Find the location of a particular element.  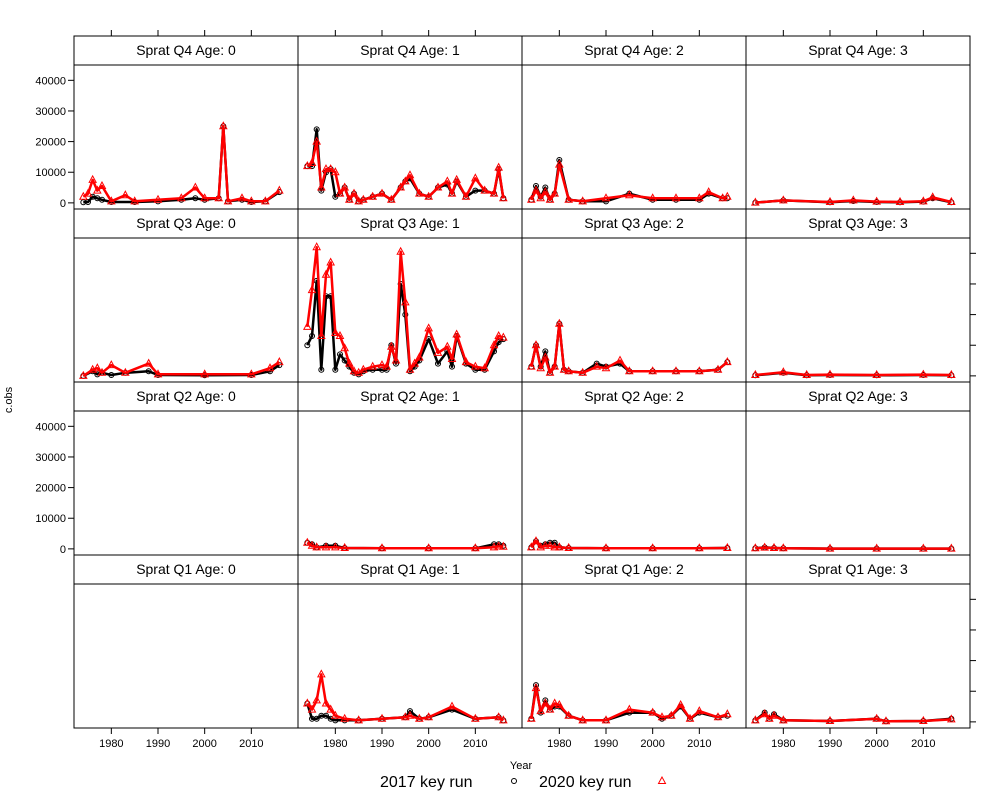

panel-title: Sprat Q1 Age: 1 is located at coordinates (410, 569).